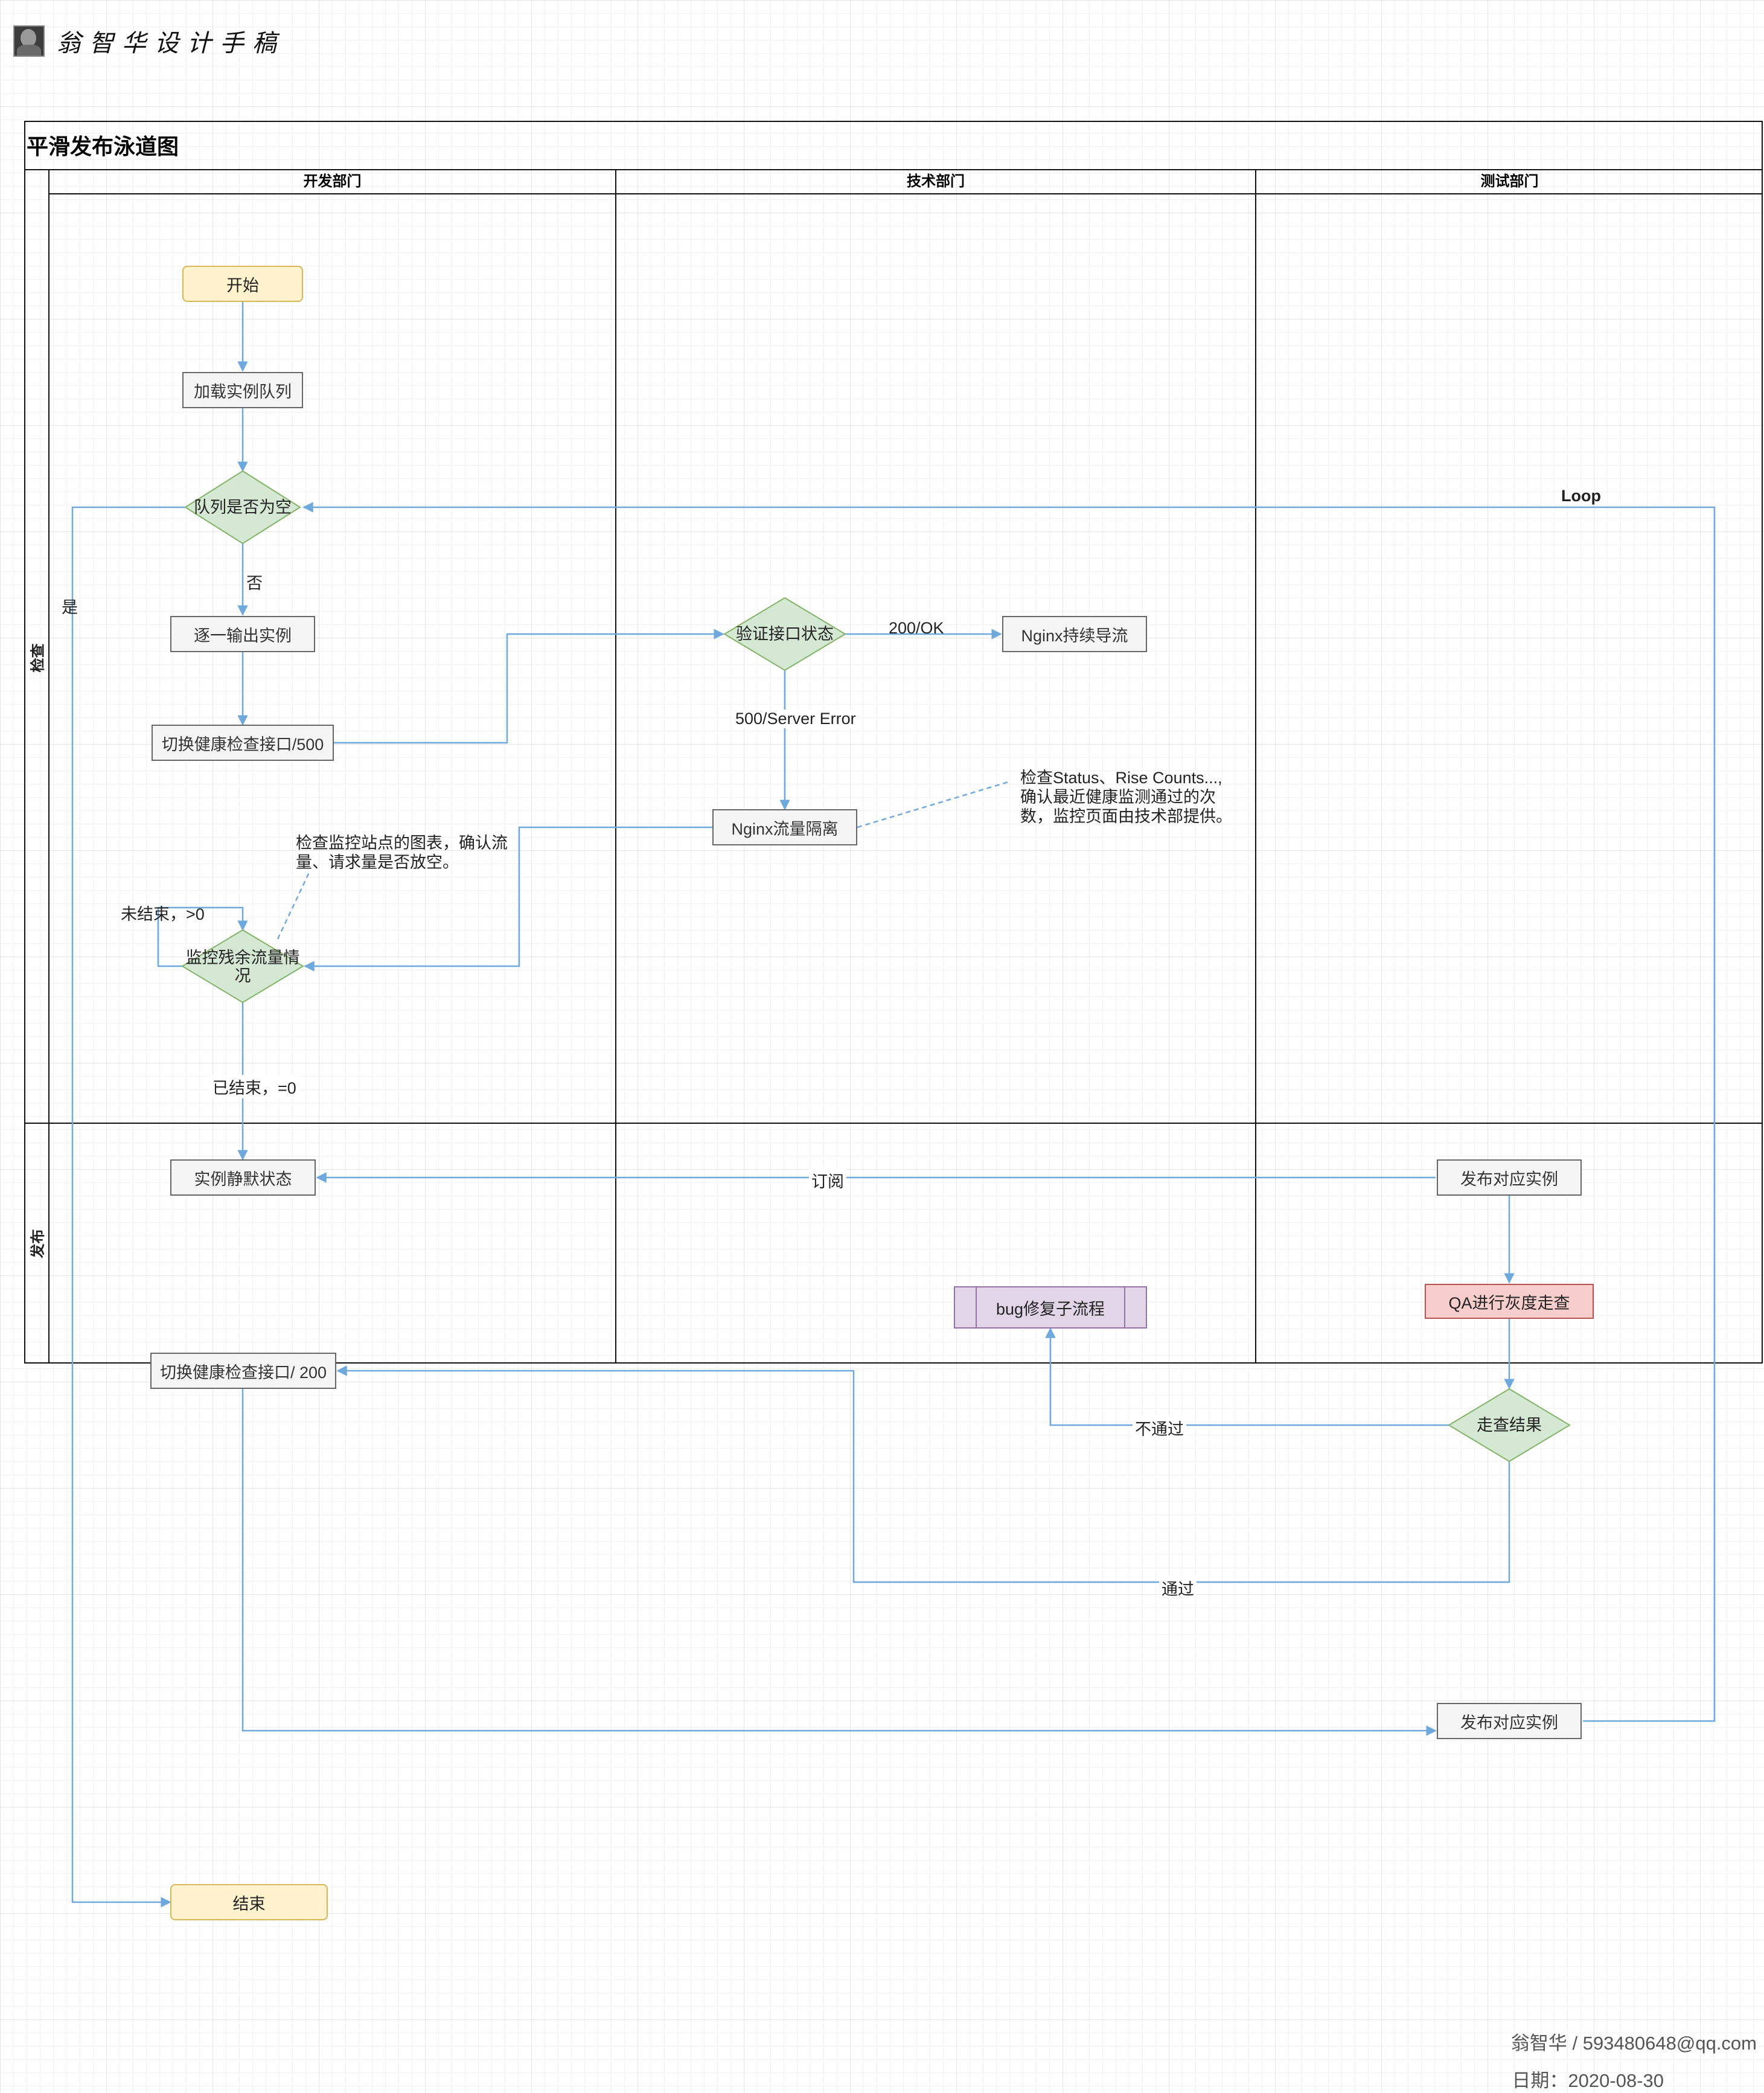 This screenshot has width=1764, height=2093. I want to click on edge-result-pass, so click(923, 1474).